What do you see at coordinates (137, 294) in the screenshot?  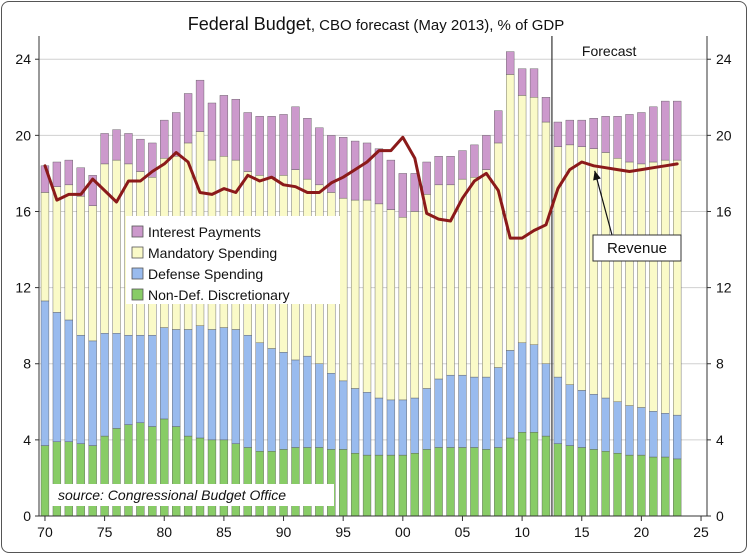 I see `legend-swatch-nondef` at bounding box center [137, 294].